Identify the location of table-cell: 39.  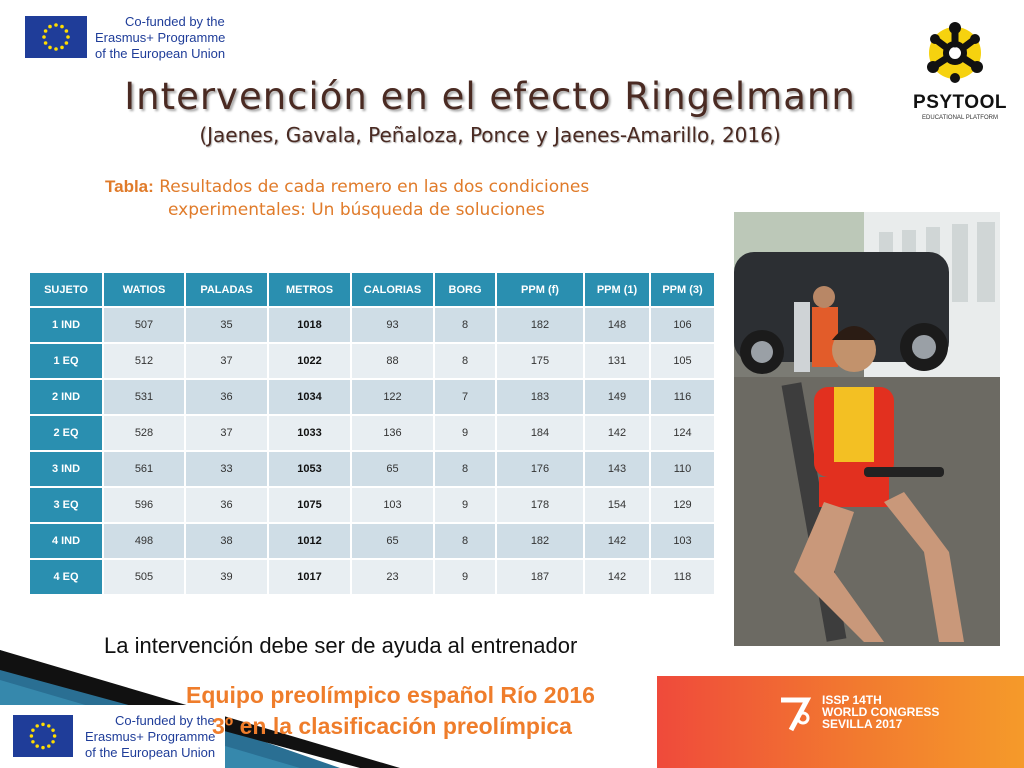
(226, 577).